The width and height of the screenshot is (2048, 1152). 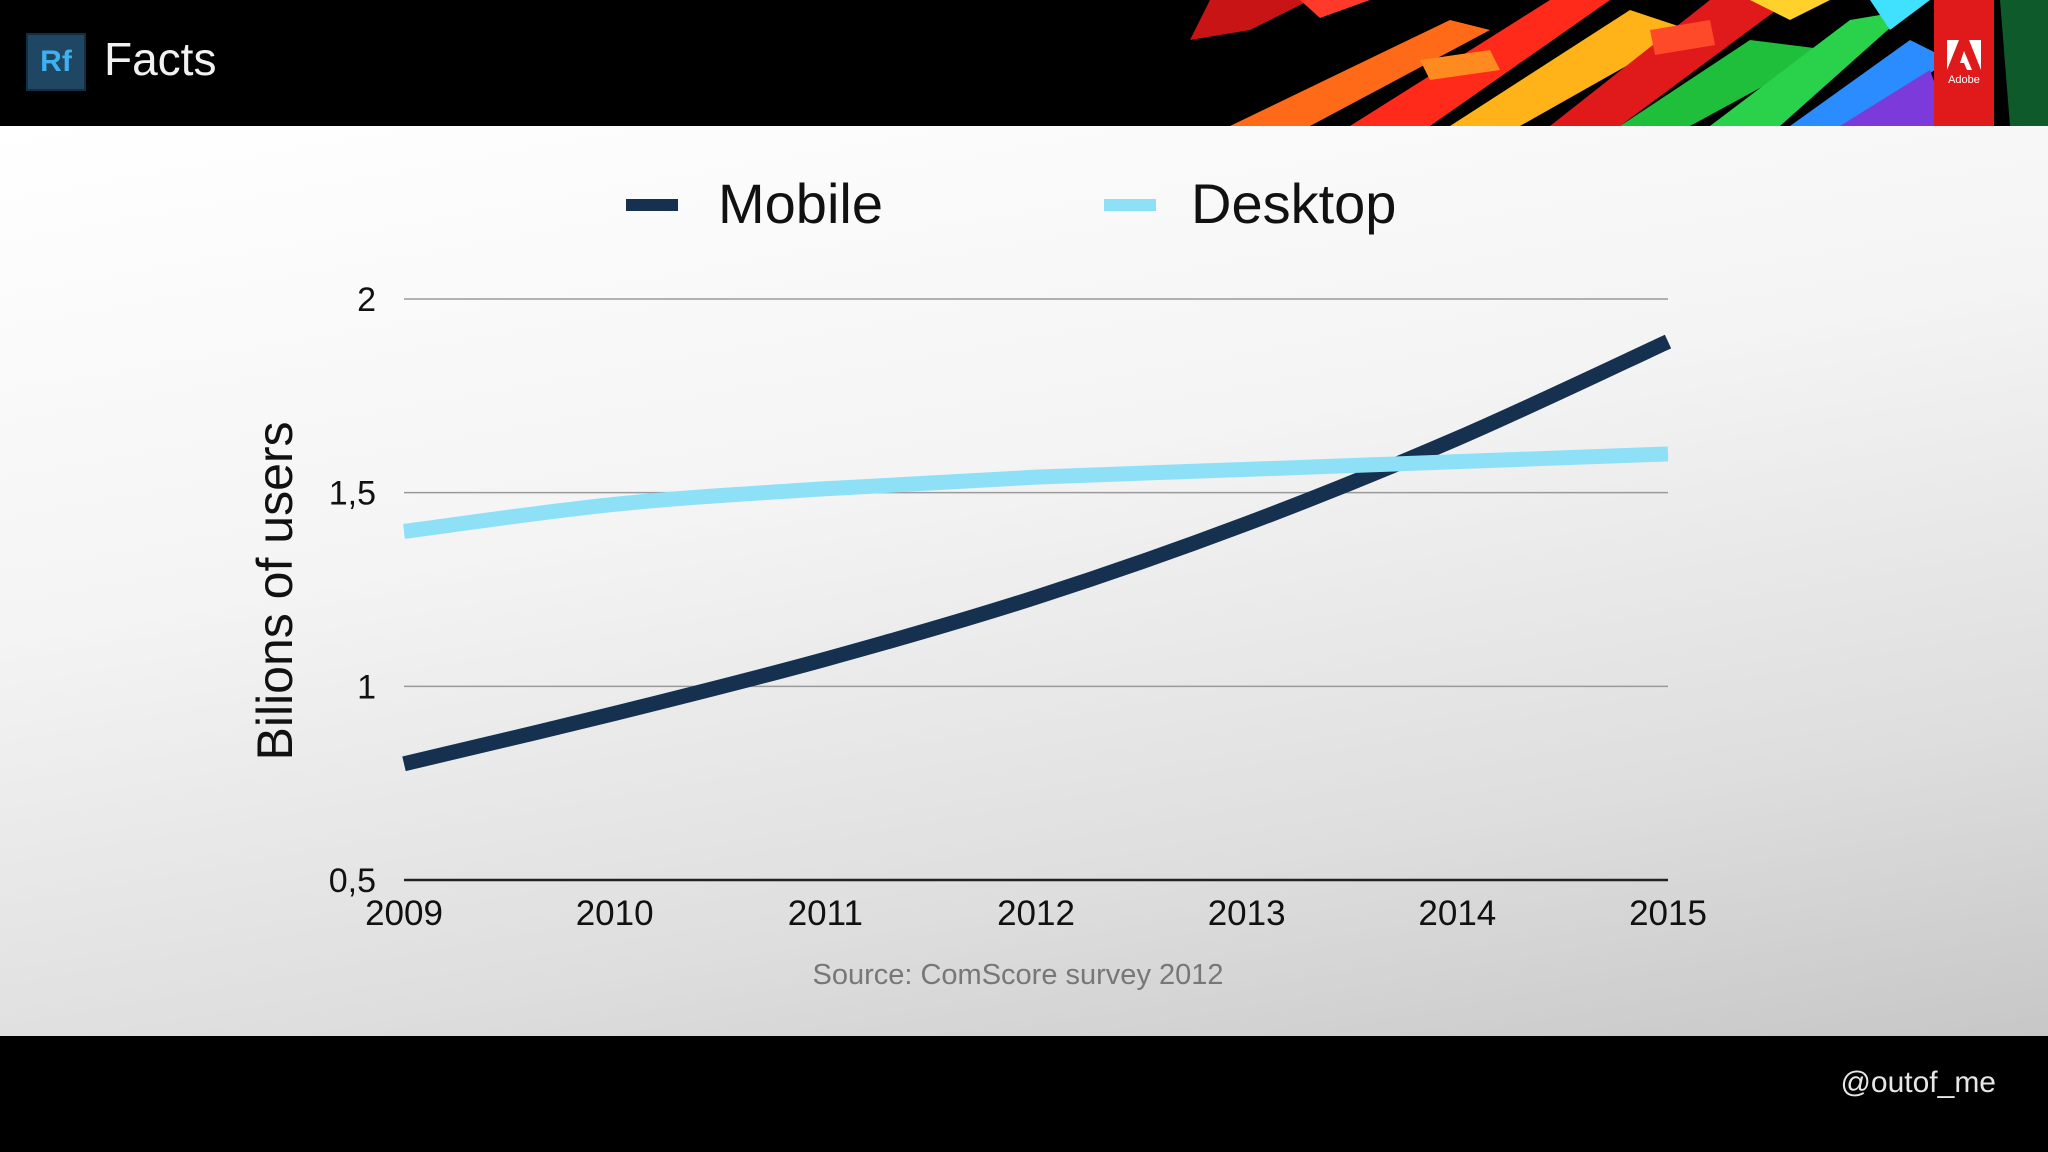 I want to click on adobe-logo: Adobe, so click(x=1964, y=63).